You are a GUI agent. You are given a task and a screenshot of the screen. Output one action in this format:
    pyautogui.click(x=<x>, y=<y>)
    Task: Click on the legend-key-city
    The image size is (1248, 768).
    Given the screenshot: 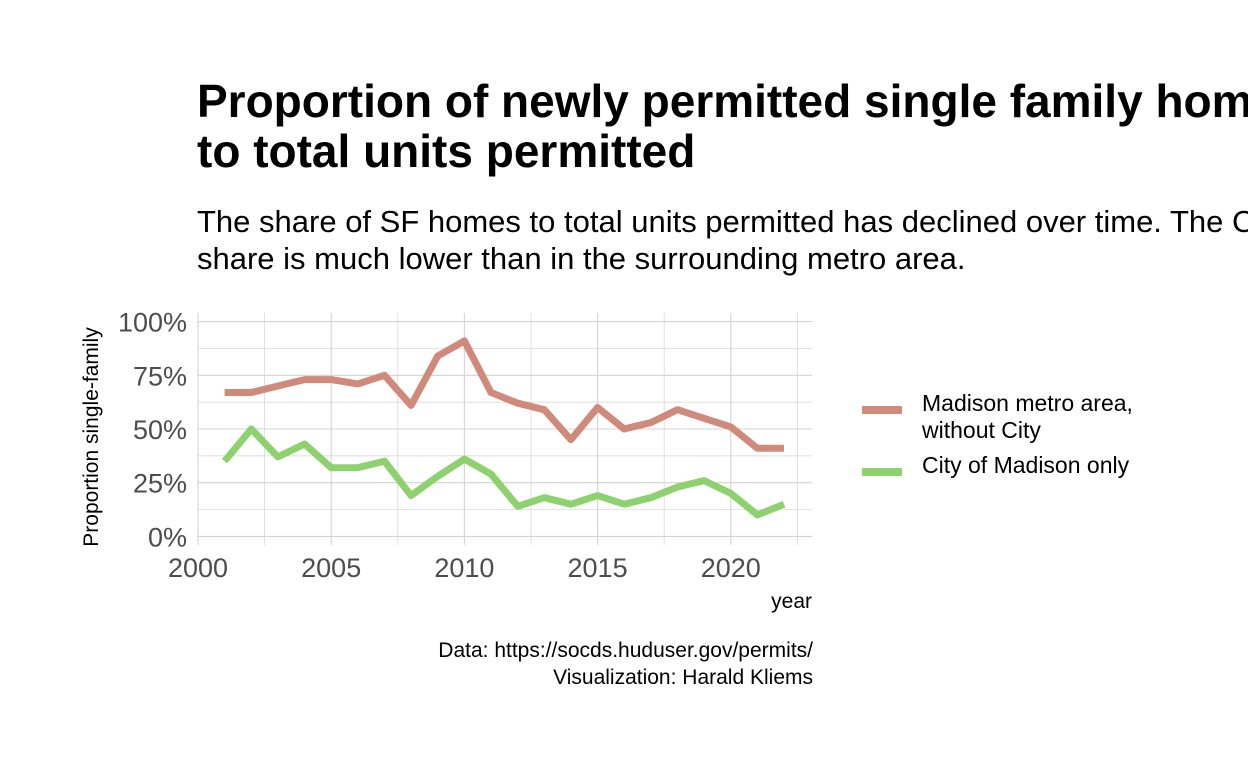 What is the action you would take?
    pyautogui.click(x=882, y=472)
    